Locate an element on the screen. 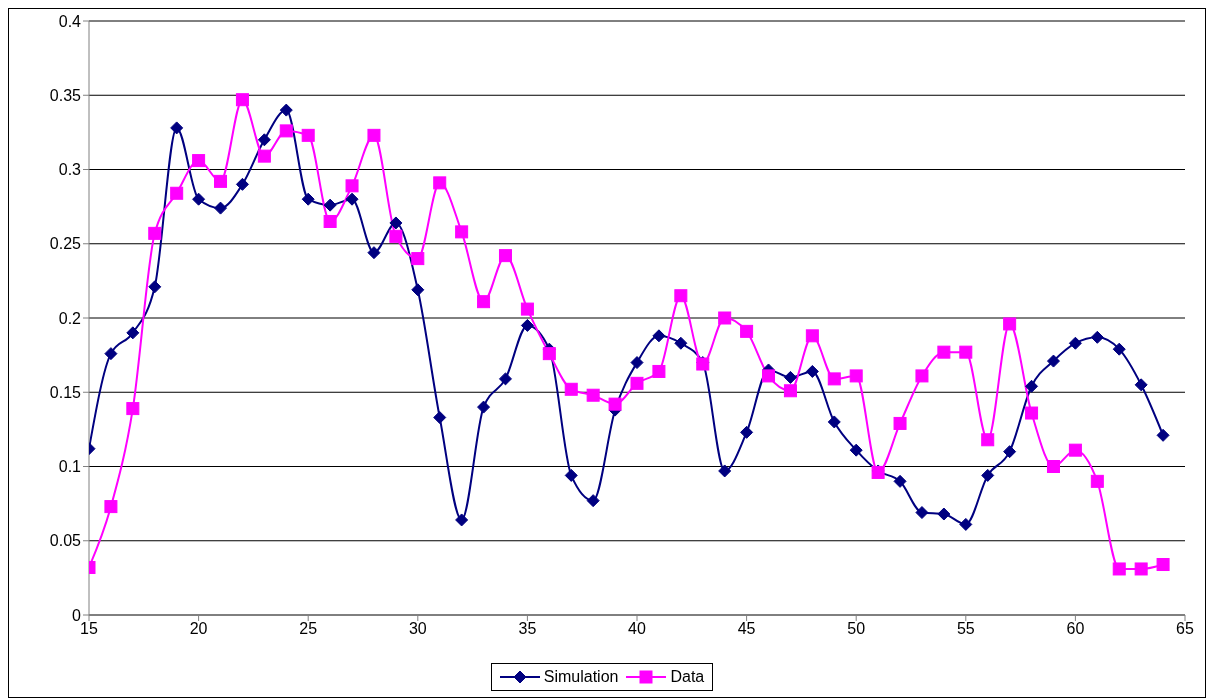 The height and width of the screenshot is (698, 1214). x-tick-label: 15 is located at coordinates (89, 629).